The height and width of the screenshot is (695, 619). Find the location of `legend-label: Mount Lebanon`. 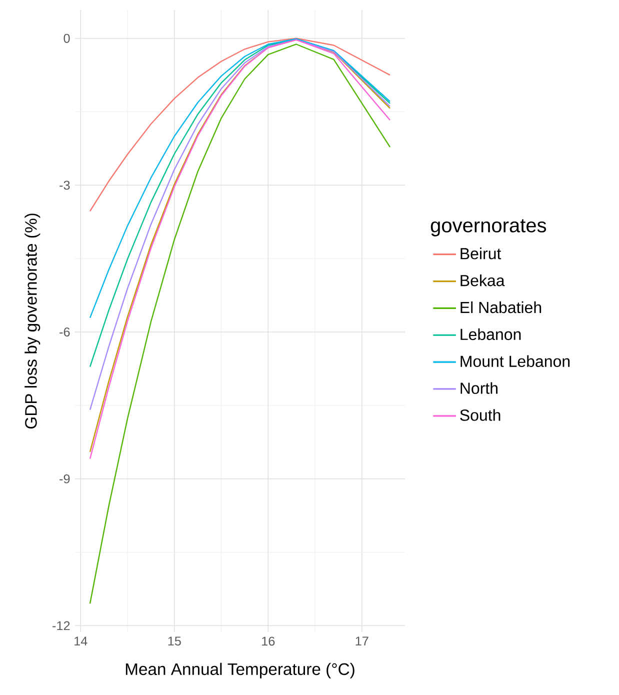

legend-label: Mount Lebanon is located at coordinates (515, 361).